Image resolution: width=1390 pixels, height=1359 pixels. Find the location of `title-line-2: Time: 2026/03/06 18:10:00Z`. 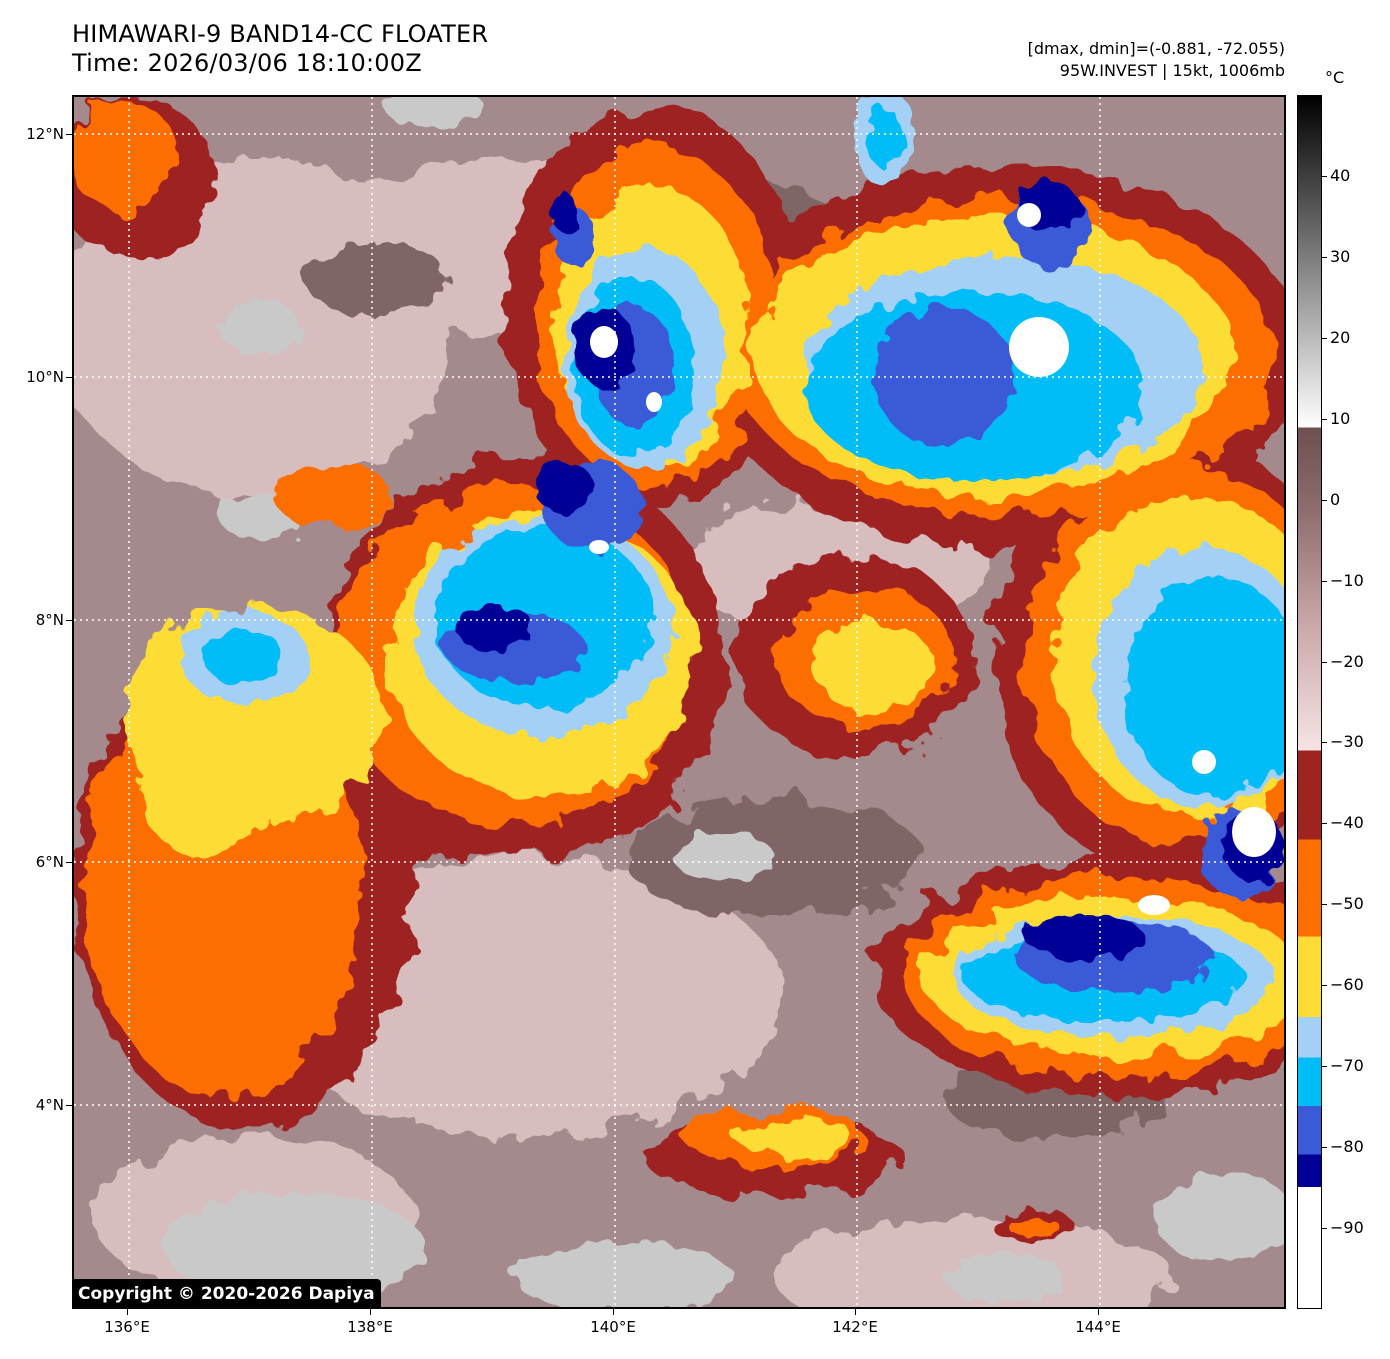

title-line-2: Time: 2026/03/06 18:10:00Z is located at coordinates (247, 63).